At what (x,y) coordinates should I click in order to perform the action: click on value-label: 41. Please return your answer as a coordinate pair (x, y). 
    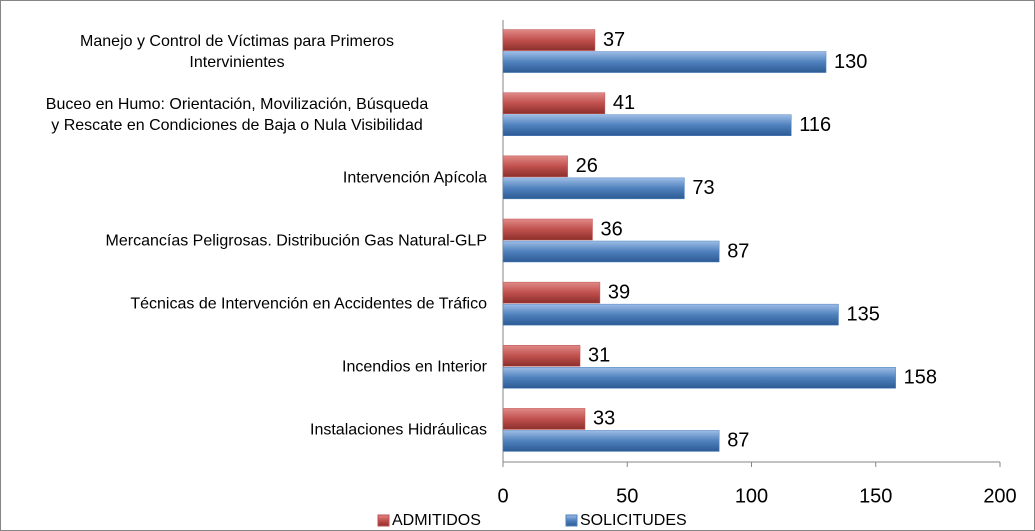
    Looking at the image, I should click on (624, 103).